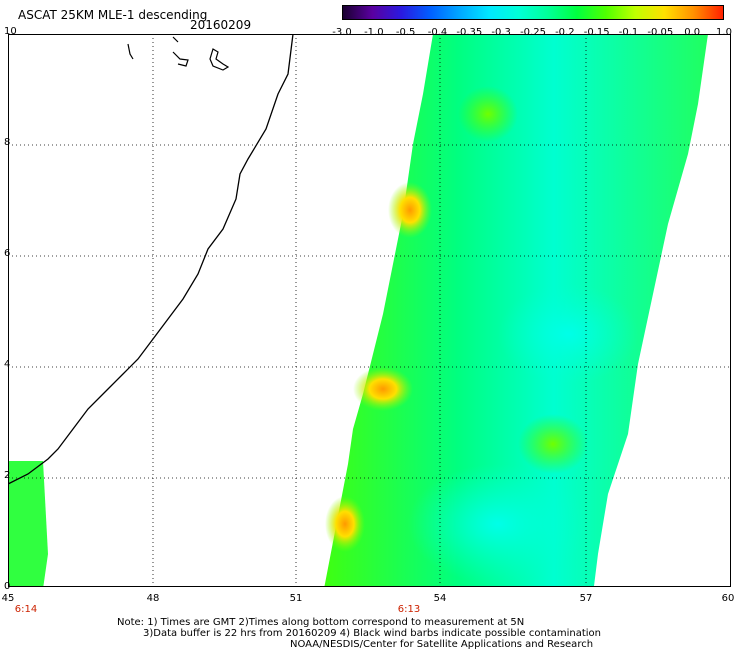 The width and height of the screenshot is (740, 650). What do you see at coordinates (296, 598) in the screenshot?
I see `x-tick-label: 51` at bounding box center [296, 598].